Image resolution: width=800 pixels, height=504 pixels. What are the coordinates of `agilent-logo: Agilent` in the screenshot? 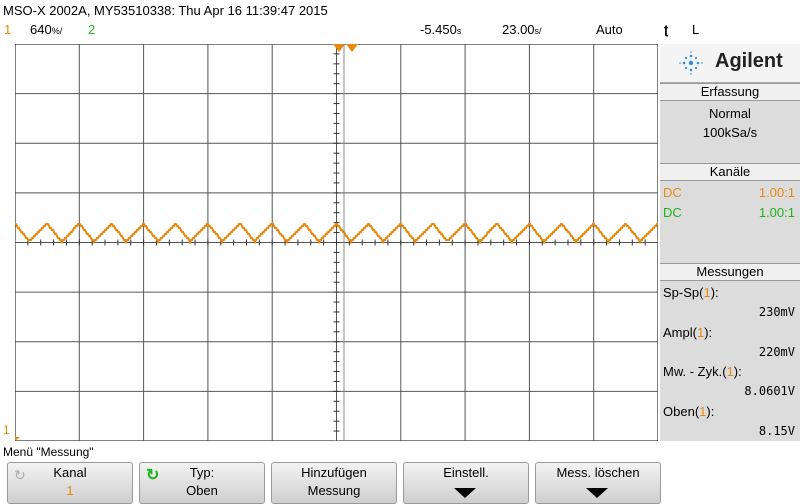 It's located at (730, 63).